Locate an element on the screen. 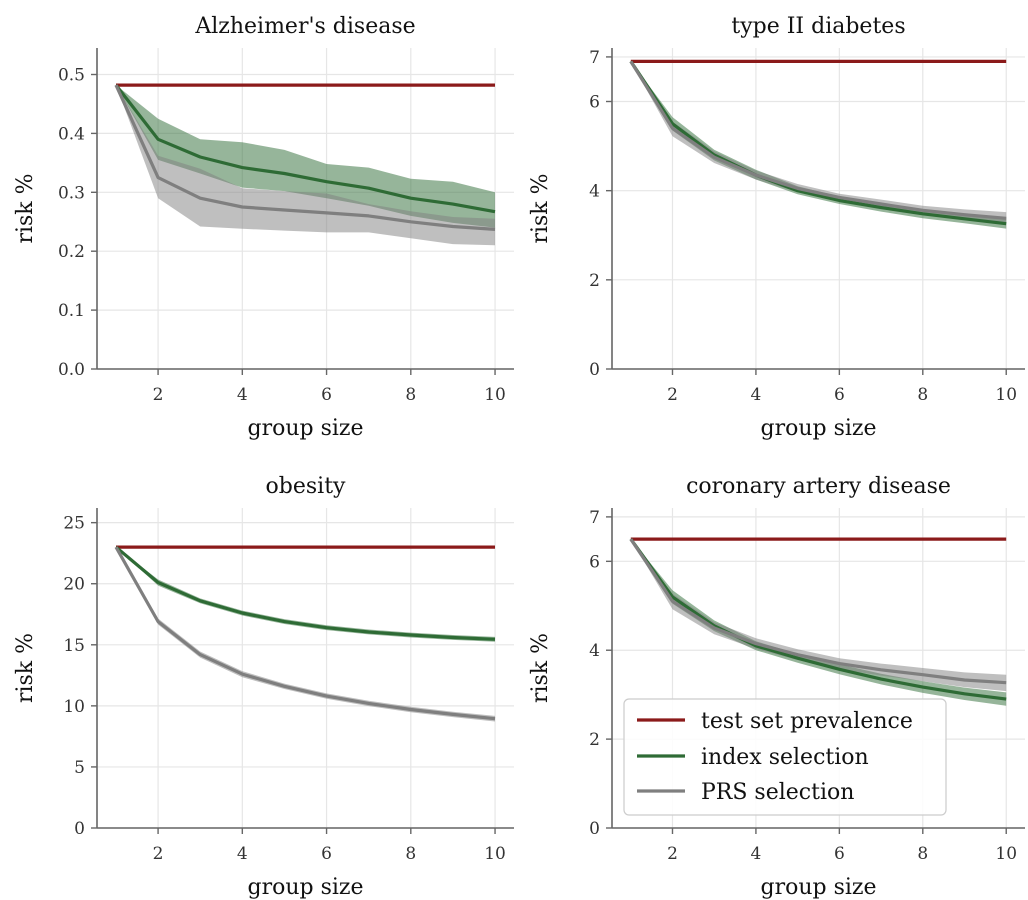 This screenshot has height=900, width=1028. panel-1-ytick-label-0: 0.0 is located at coordinates (71, 370).